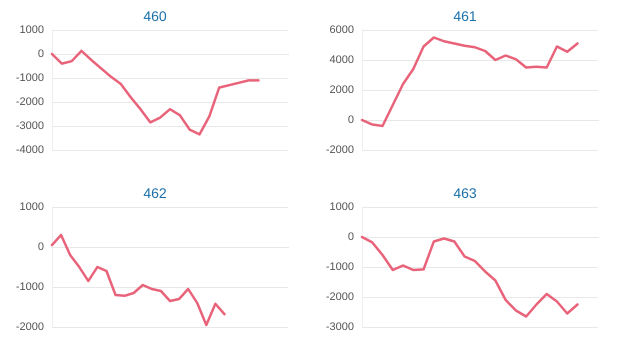  I want to click on y-tick-label: 4000, so click(342, 60).